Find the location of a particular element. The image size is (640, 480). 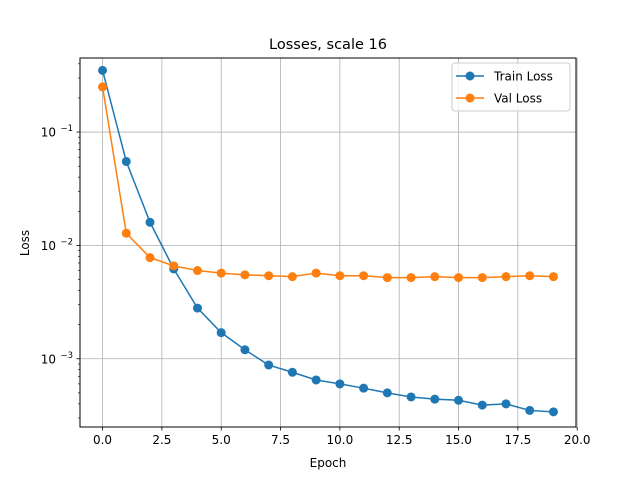

x-tick-label: 20.0 is located at coordinates (577, 440).